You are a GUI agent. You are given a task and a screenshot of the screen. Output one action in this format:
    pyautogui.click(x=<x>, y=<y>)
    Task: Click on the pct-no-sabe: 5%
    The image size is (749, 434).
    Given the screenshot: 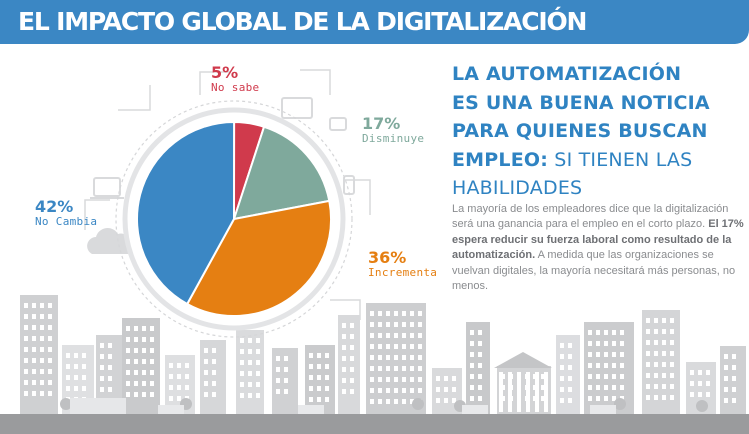 What is the action you would take?
    pyautogui.click(x=225, y=72)
    